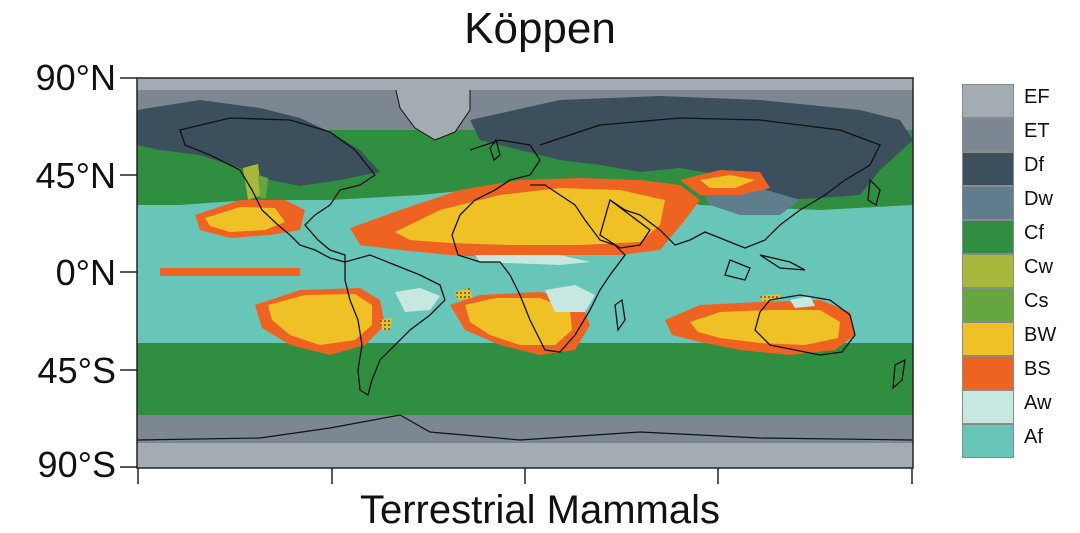 Image resolution: width=1080 pixels, height=533 pixels. Describe the element at coordinates (75, 175) in the screenshot. I see `lat-label-45n: 45°N` at that location.